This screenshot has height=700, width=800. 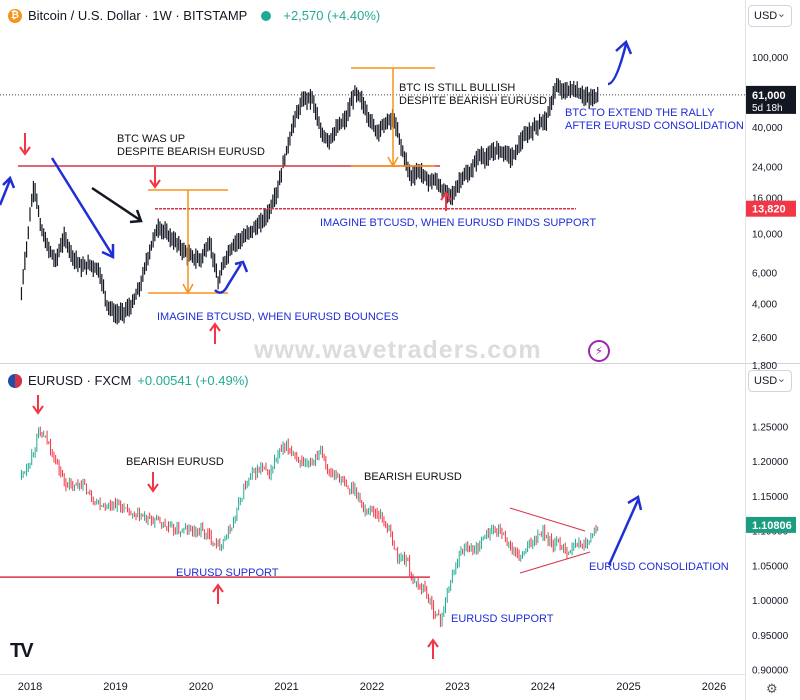 What do you see at coordinates (772, 688) in the screenshot?
I see `gear-icon: ⚙` at bounding box center [772, 688].